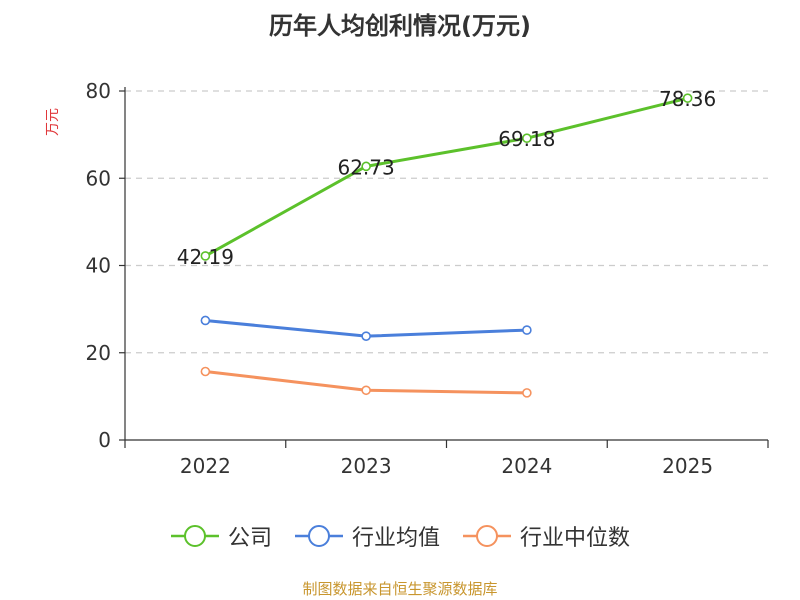 This screenshot has width=800, height=600. I want to click on x-tick-label: 2023, so click(366, 466).